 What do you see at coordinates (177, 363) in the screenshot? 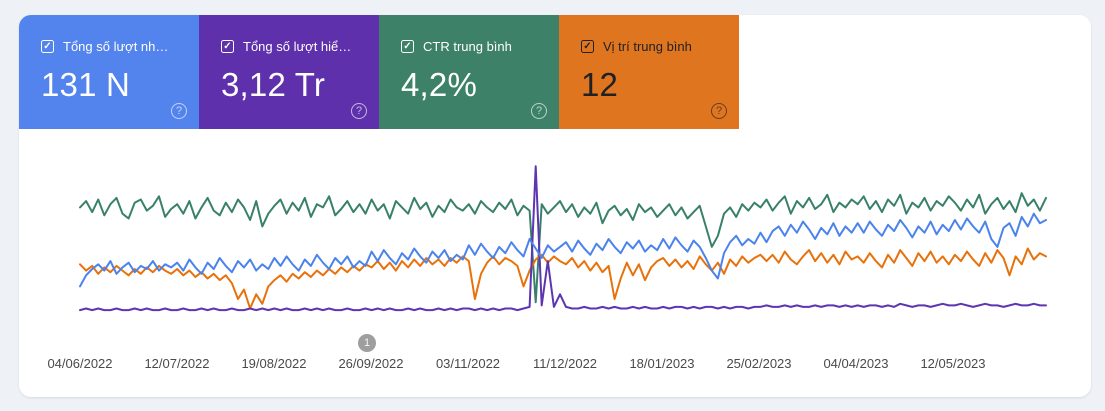
I see `x-axis-label: 12/07/2022` at bounding box center [177, 363].